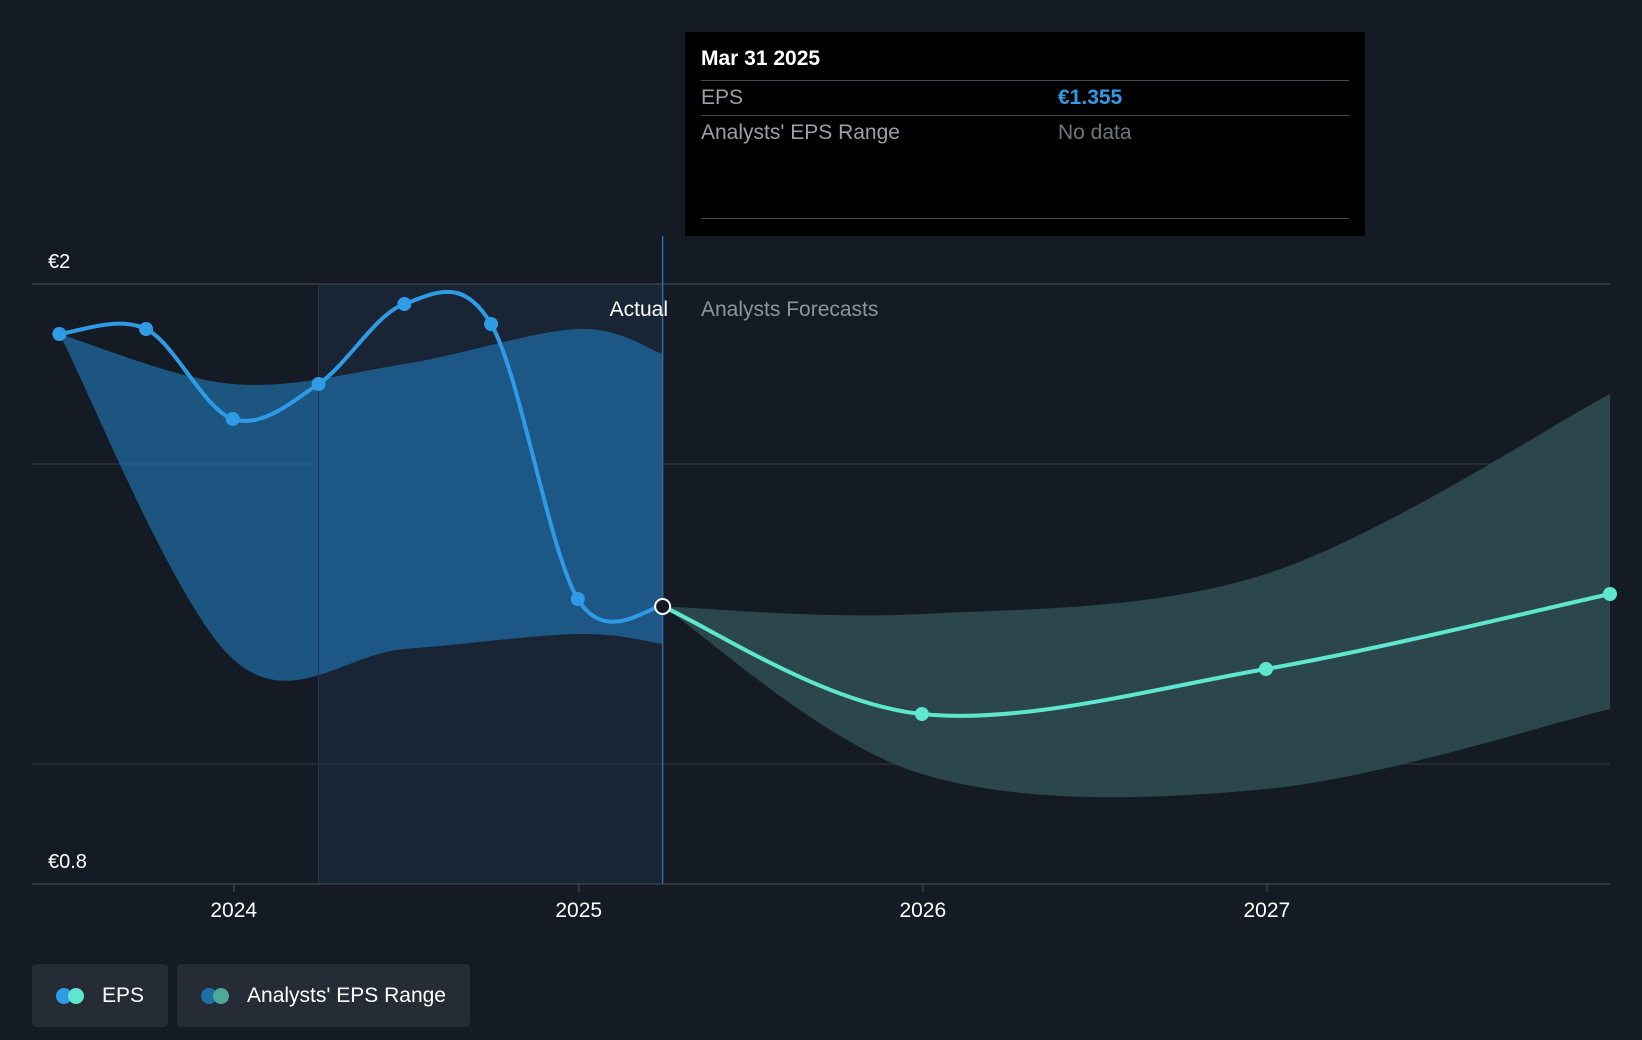 This screenshot has height=1040, width=1642. Describe the element at coordinates (346, 995) in the screenshot. I see `legend-range-label: Analysts' EPS Range` at that location.